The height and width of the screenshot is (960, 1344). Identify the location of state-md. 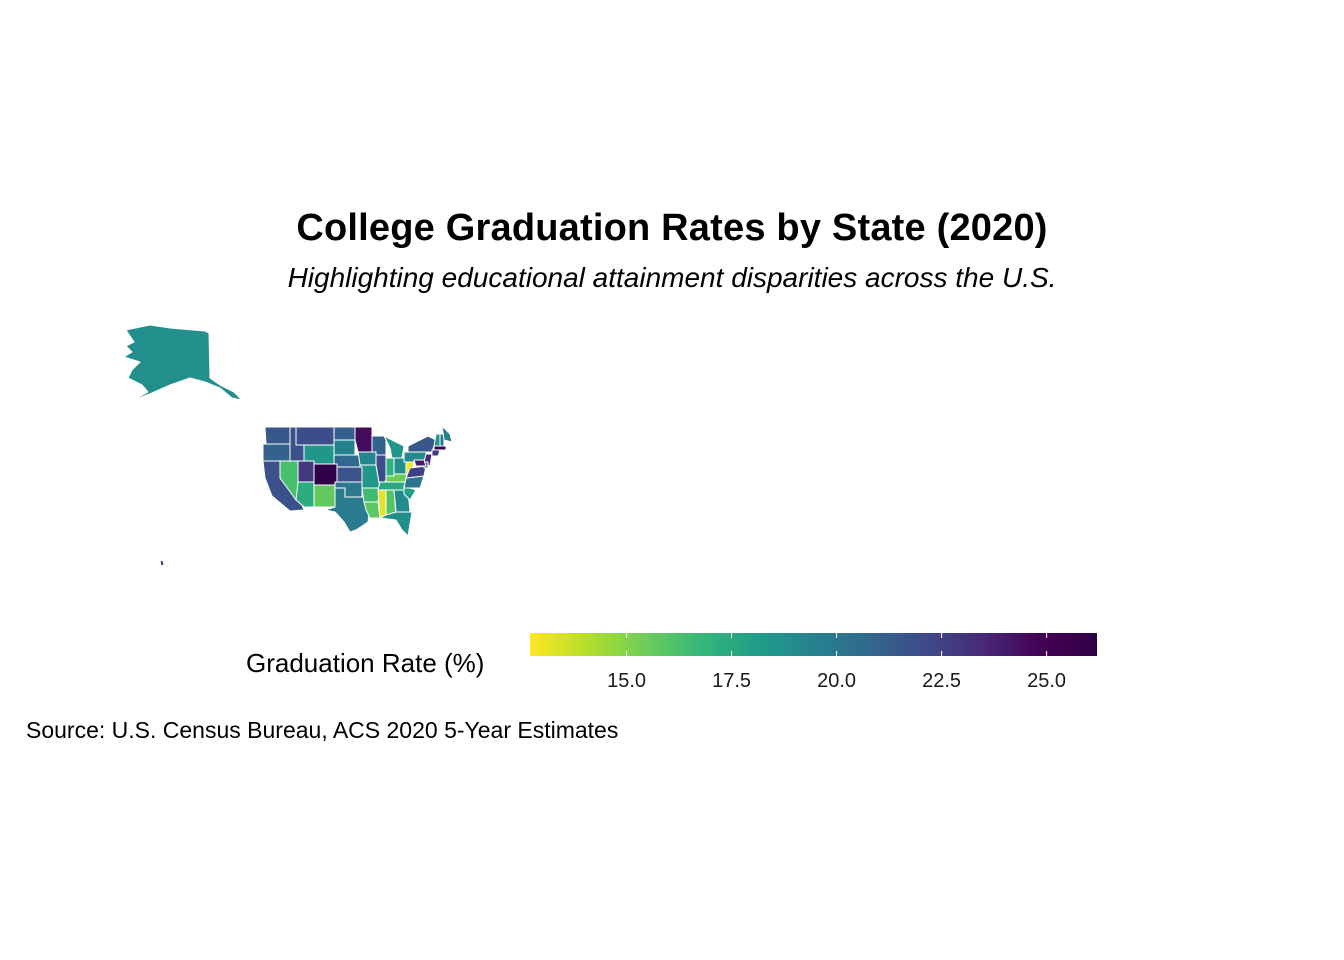
(420, 463).